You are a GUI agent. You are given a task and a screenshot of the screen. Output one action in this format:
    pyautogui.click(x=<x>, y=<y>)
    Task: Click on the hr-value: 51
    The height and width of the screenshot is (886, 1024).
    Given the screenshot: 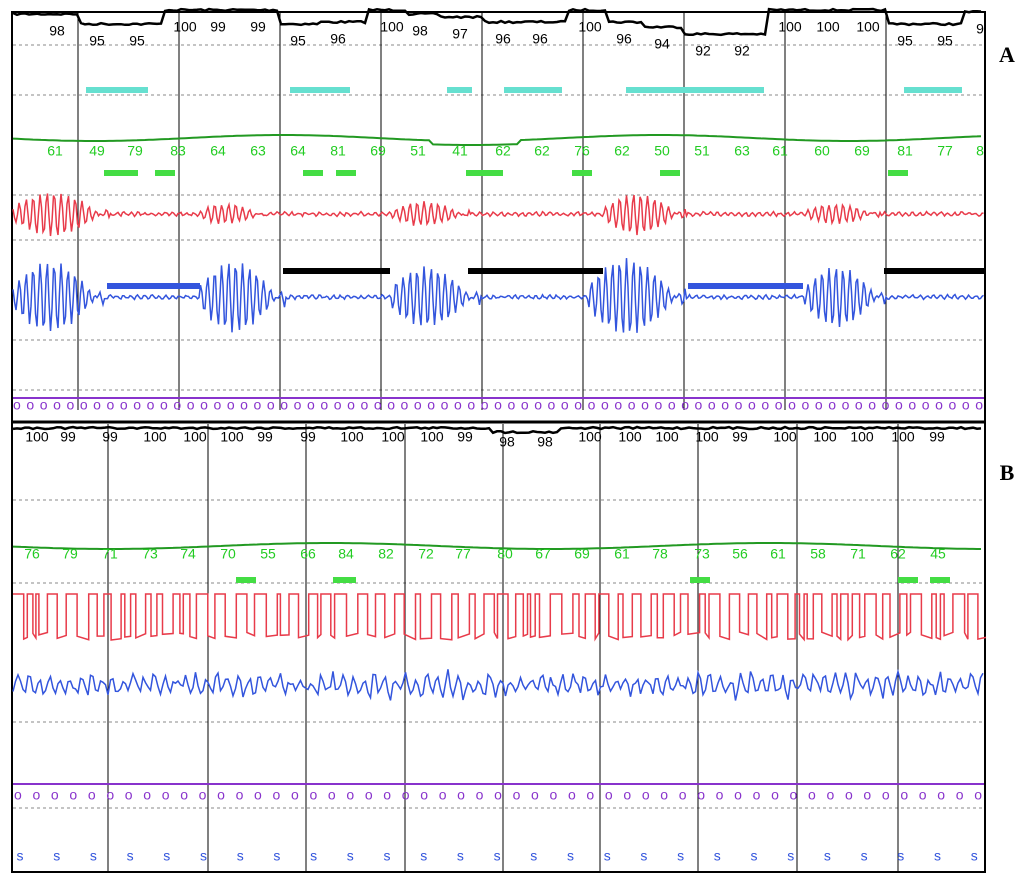 What is the action you would take?
    pyautogui.click(x=702, y=151)
    